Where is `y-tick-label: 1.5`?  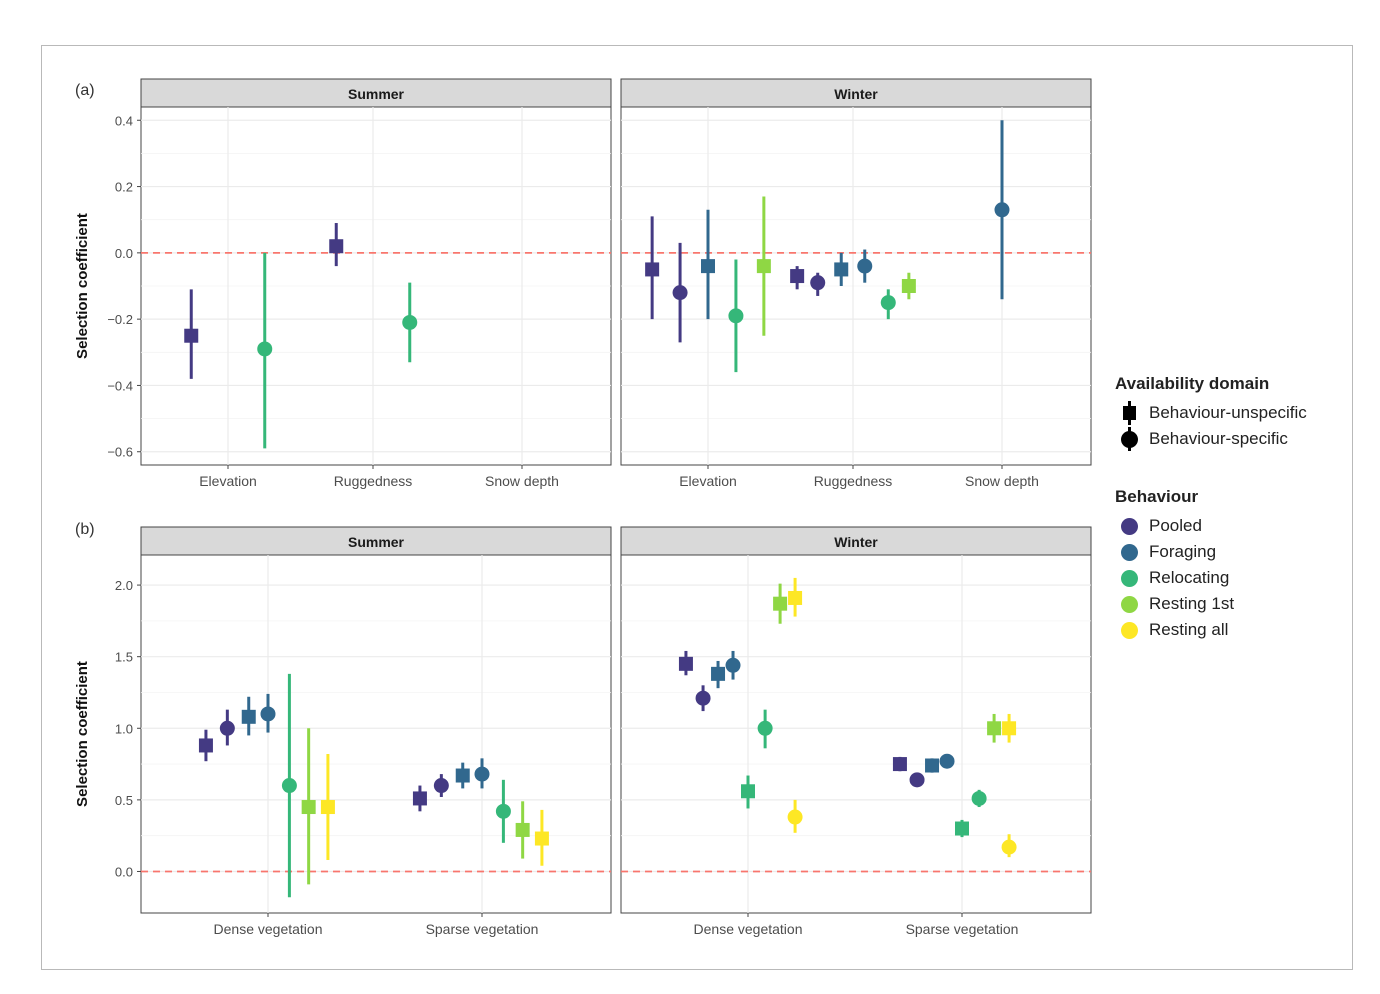
y-tick-label: 1.5 is located at coordinates (124, 657).